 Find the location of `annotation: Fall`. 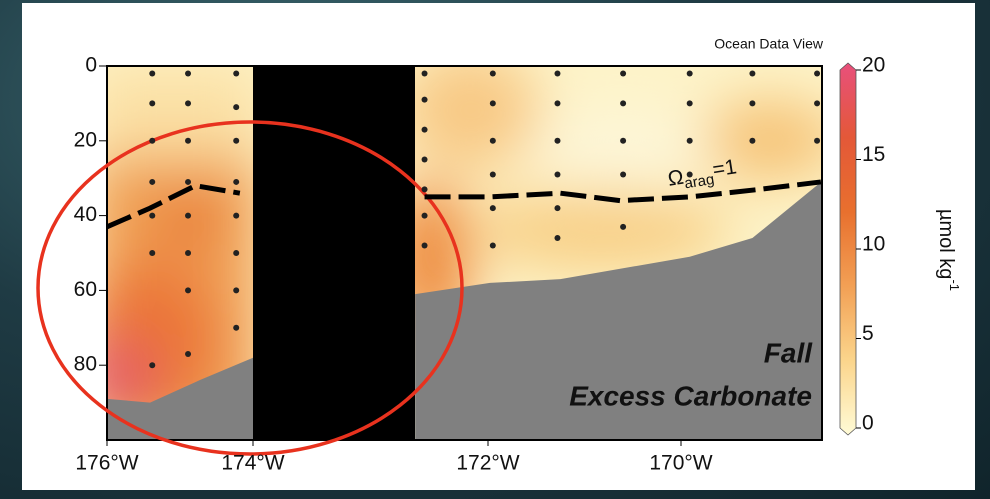

annotation: Fall is located at coordinates (788, 352).